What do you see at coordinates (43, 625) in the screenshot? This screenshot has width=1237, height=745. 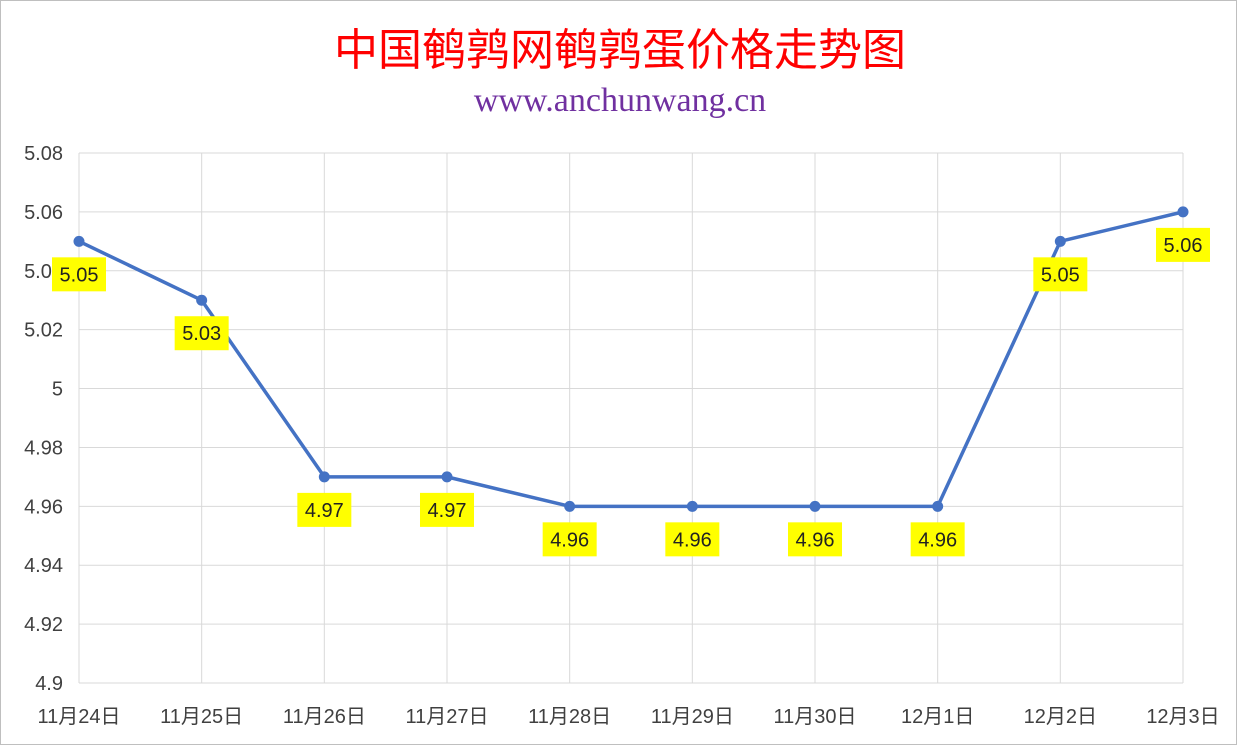 I see `y-tick-label: 4.92` at bounding box center [43, 625].